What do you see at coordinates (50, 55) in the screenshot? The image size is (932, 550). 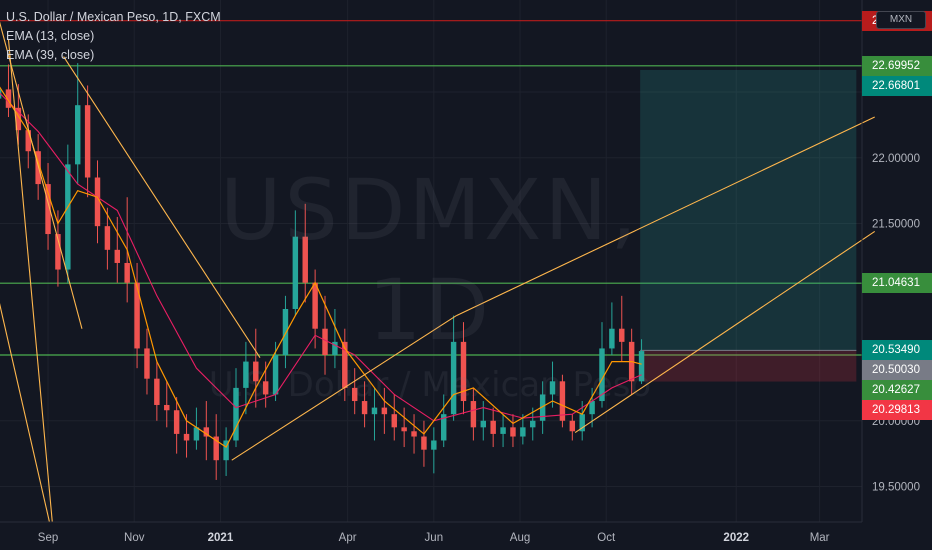 I see `ema39-legend: EMA (39, close)` at bounding box center [50, 55].